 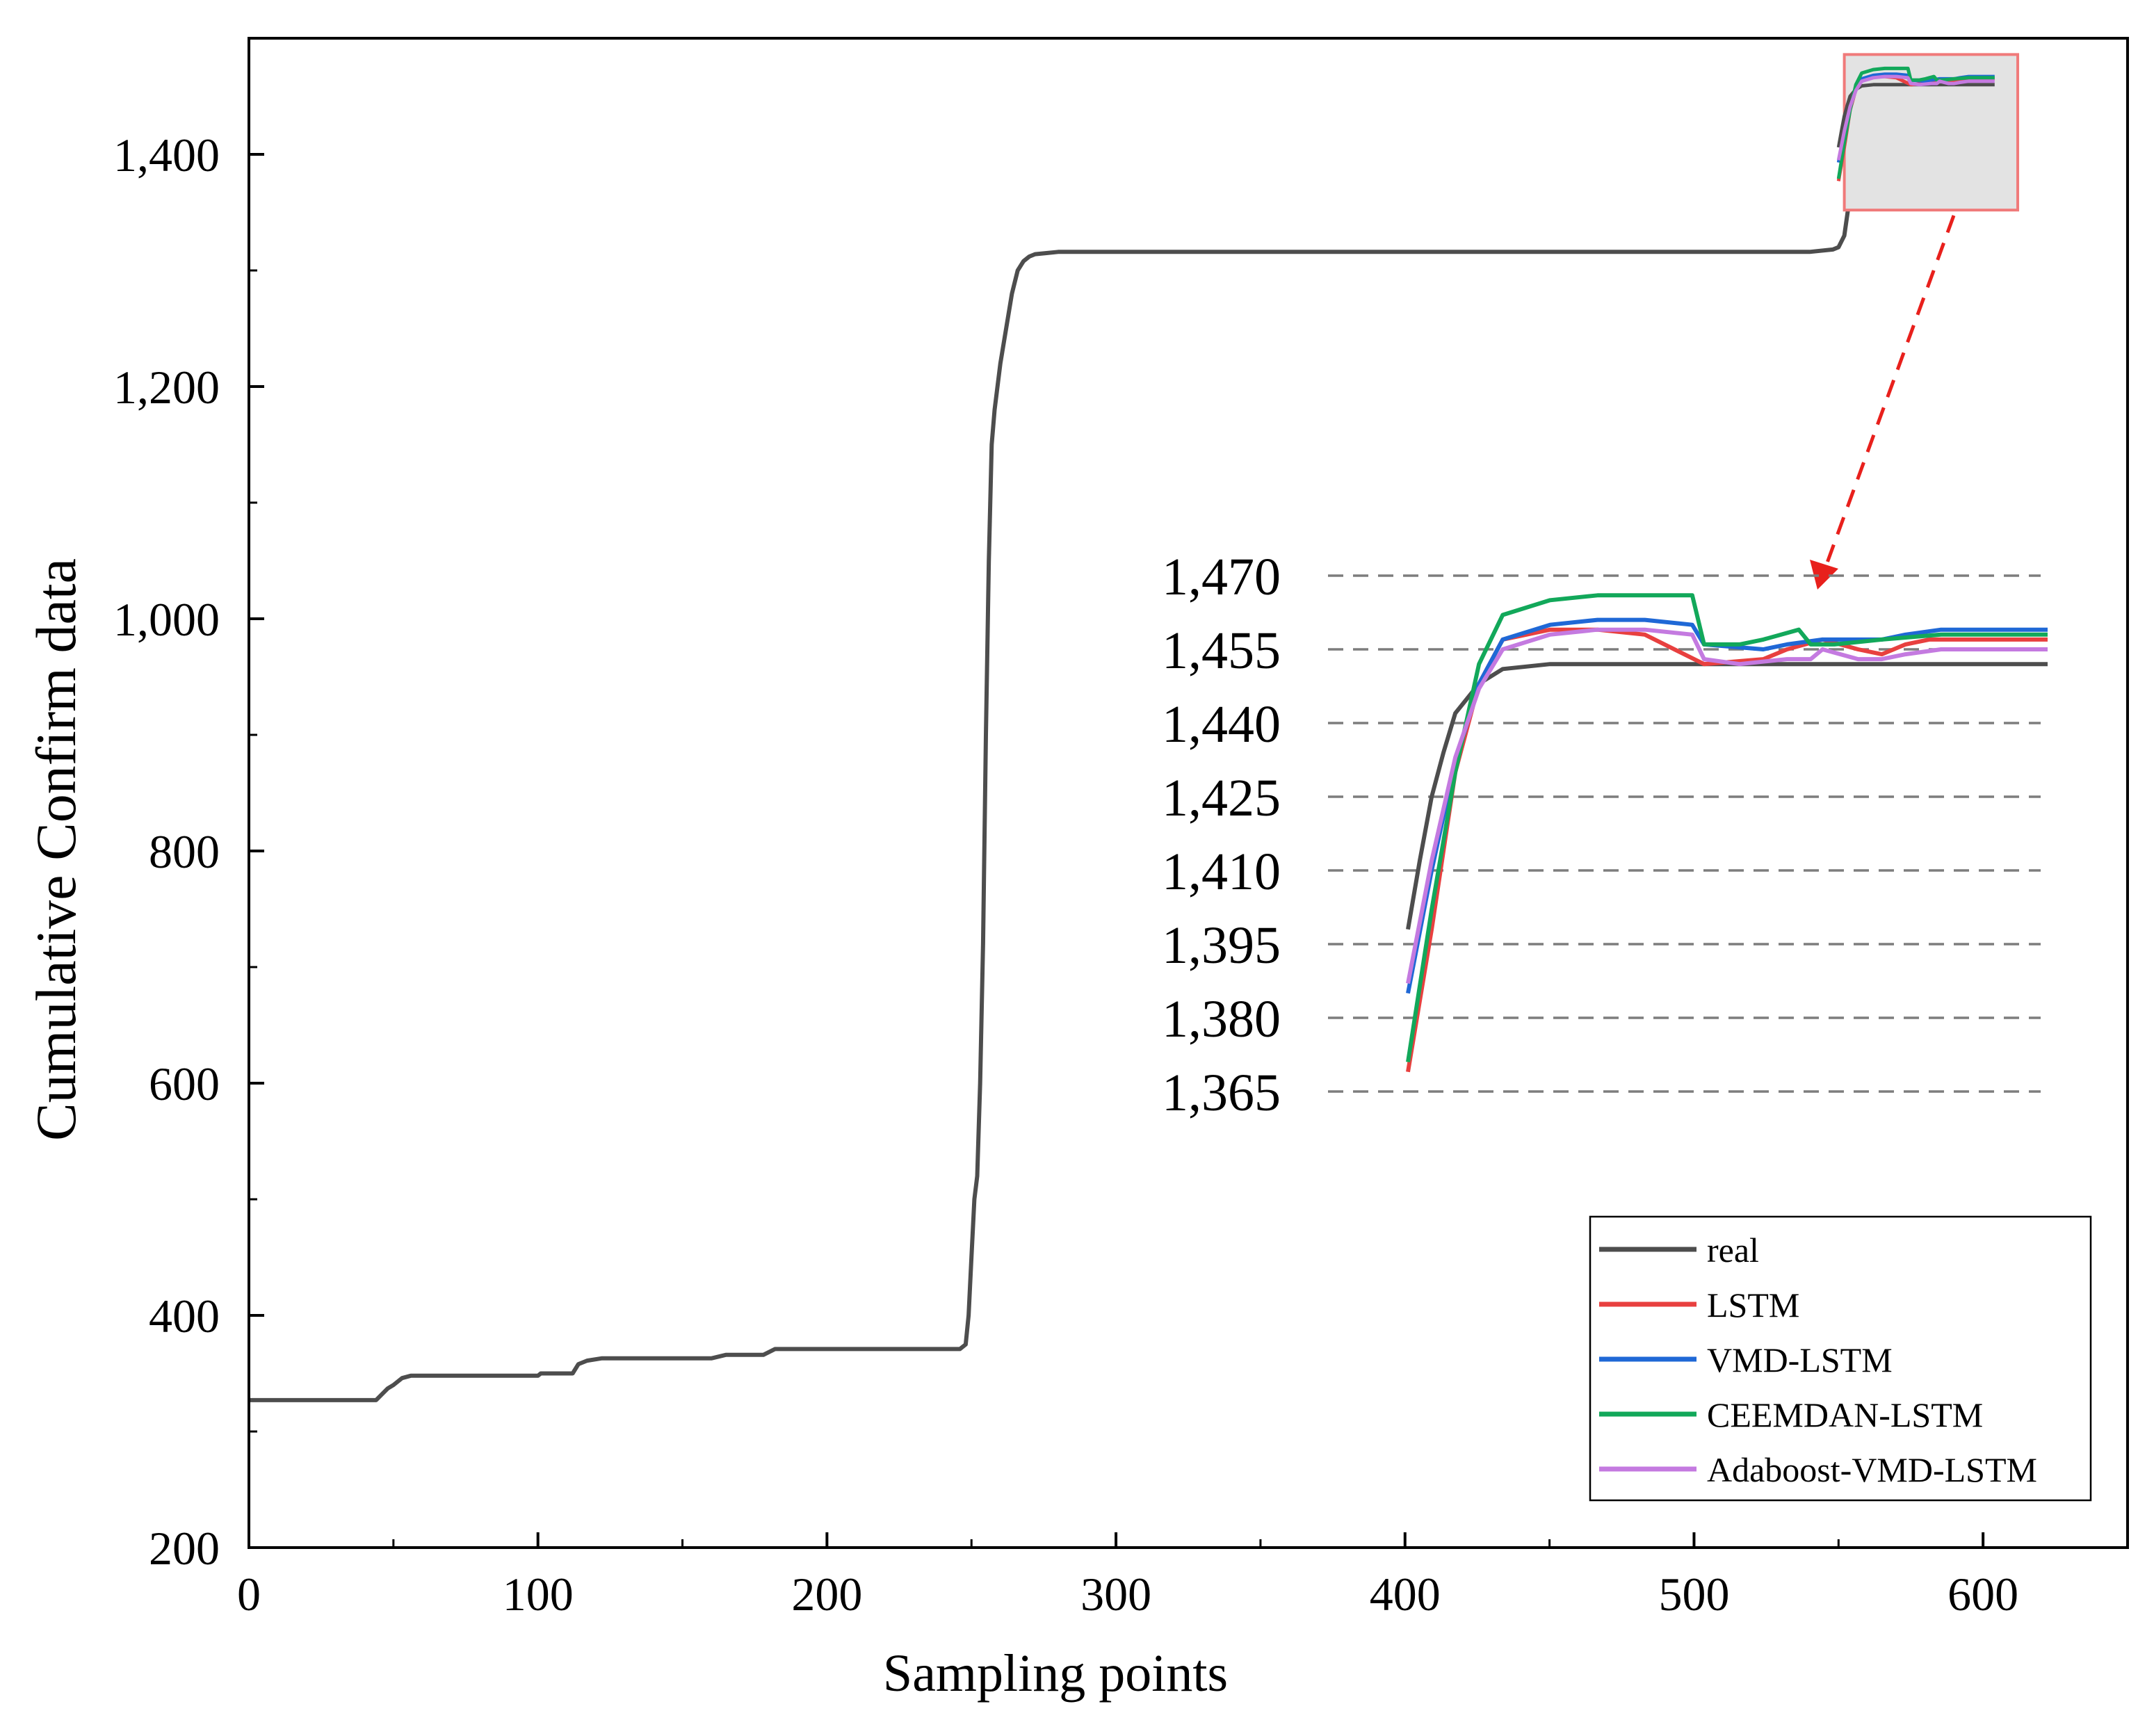 I want to click on inset-y-tick-label: 1,380, so click(x=1221, y=1019).